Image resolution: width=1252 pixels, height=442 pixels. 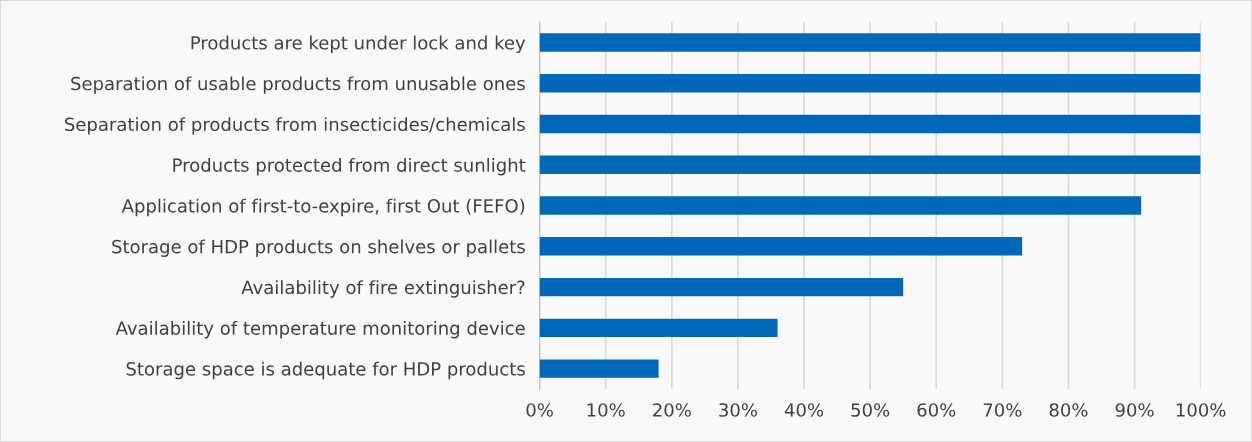 What do you see at coordinates (1068, 410) in the screenshot?
I see `x-tick-label: 80%` at bounding box center [1068, 410].